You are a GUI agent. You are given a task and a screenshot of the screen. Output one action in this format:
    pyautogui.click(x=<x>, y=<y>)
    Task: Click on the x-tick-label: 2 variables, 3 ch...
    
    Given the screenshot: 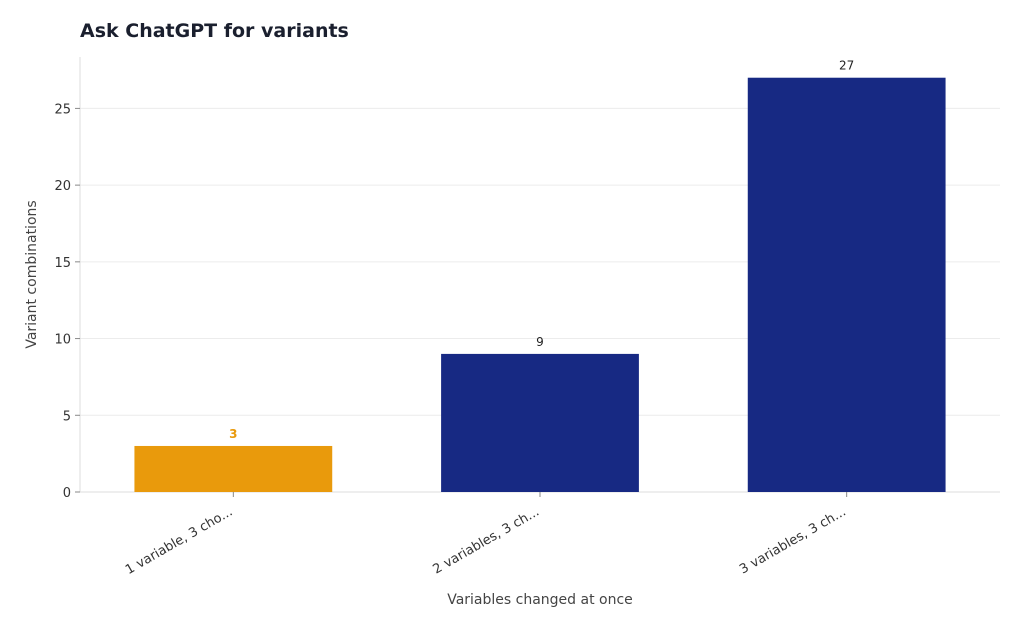 What is the action you would take?
    pyautogui.click(x=486, y=540)
    